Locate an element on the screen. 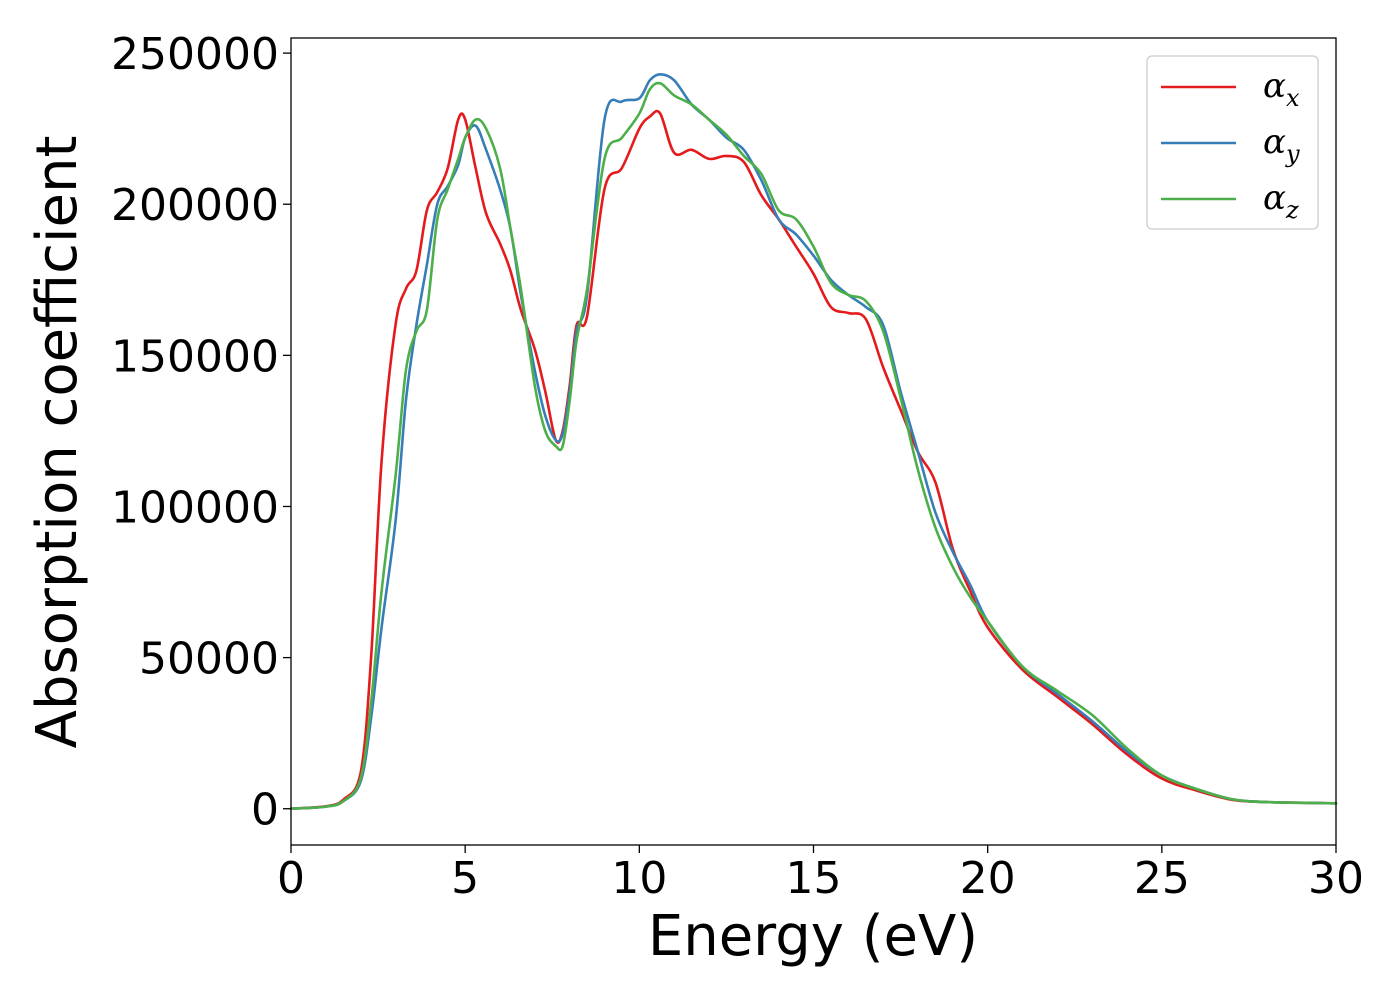 The height and width of the screenshot is (1000, 1400). y-tick-label: 50000 is located at coordinates (209, 659).